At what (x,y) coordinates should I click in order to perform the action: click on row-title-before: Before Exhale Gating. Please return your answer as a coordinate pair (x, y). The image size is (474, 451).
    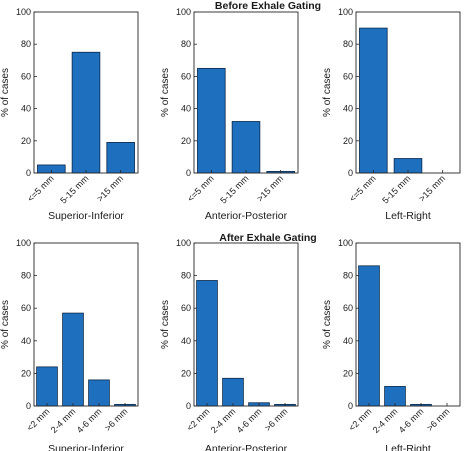
    Looking at the image, I should click on (268, 6).